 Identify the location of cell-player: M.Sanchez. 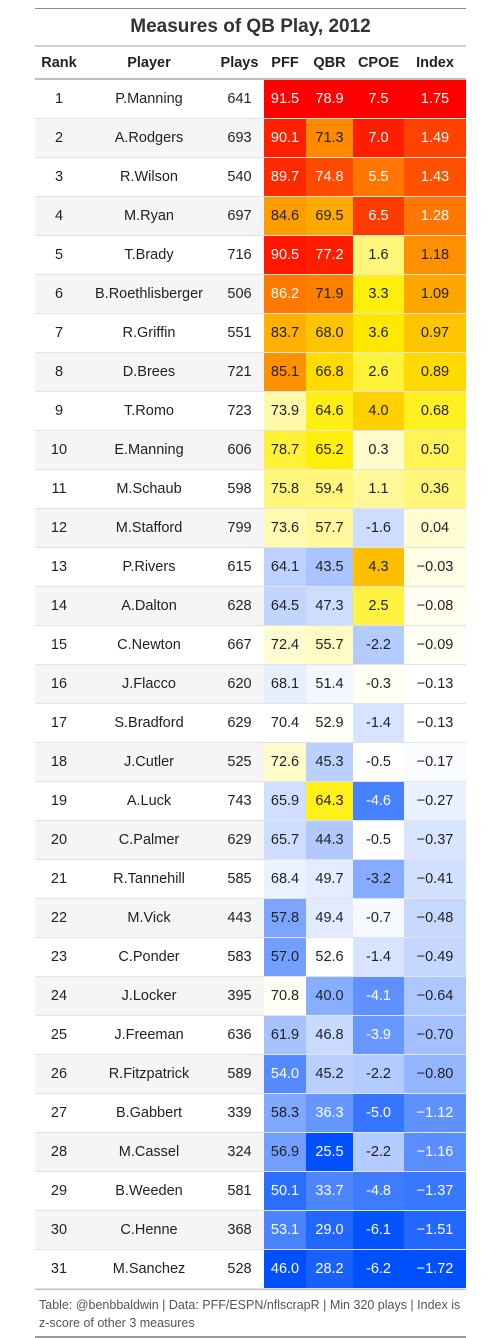
(149, 1269).